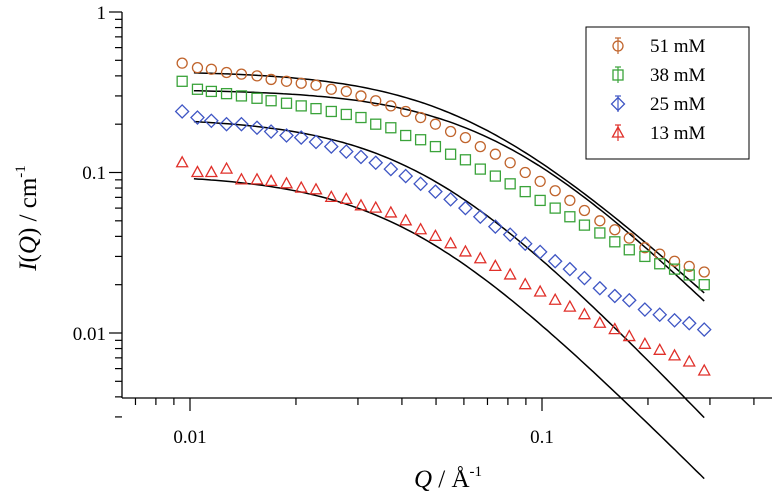 The height and width of the screenshot is (499, 774). Describe the element at coordinates (448, 478) in the screenshot. I see `x-axis-title: Q / Å-1` at that location.